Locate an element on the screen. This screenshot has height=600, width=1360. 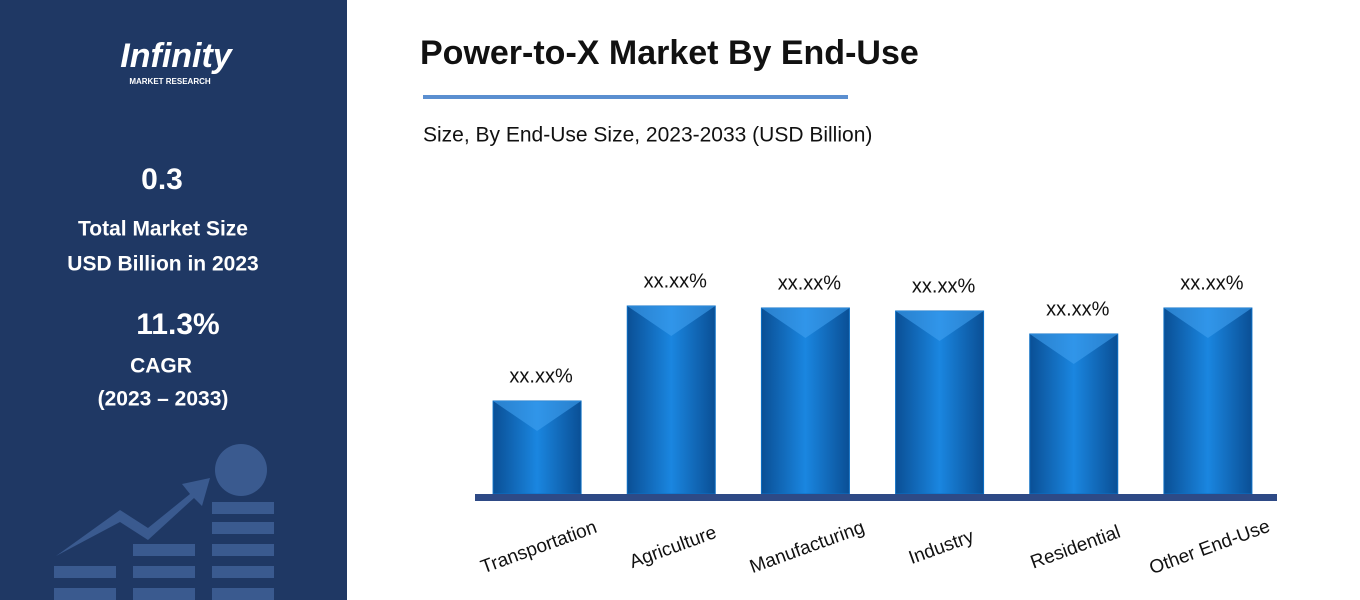
cagr-label: CAGR is located at coordinates (161, 366).